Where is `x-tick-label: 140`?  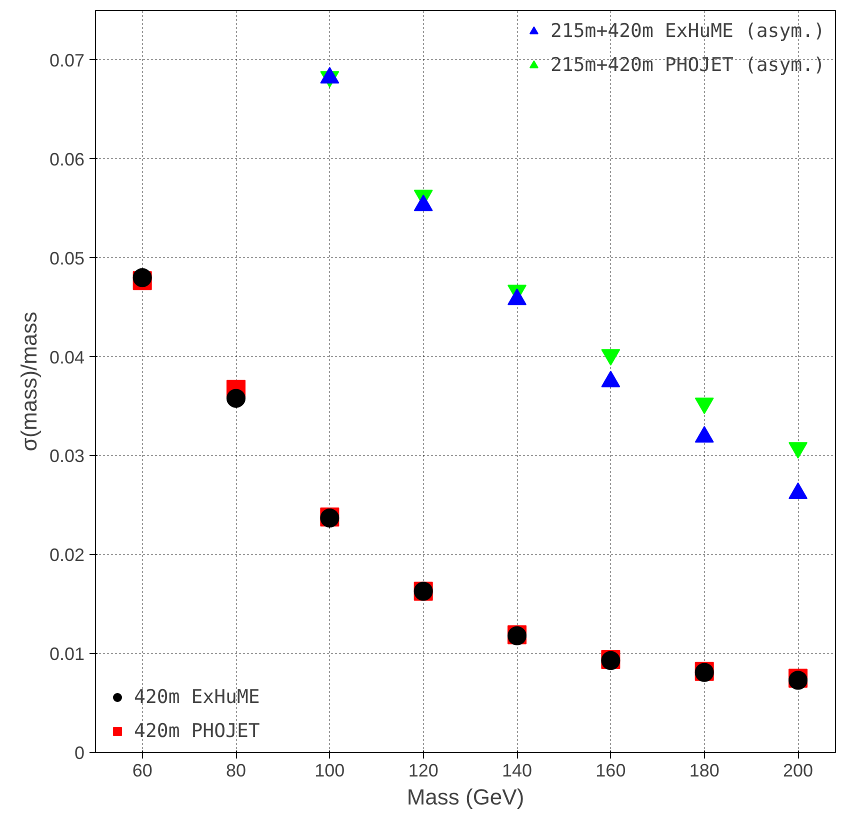 x-tick-label: 140 is located at coordinates (517, 770).